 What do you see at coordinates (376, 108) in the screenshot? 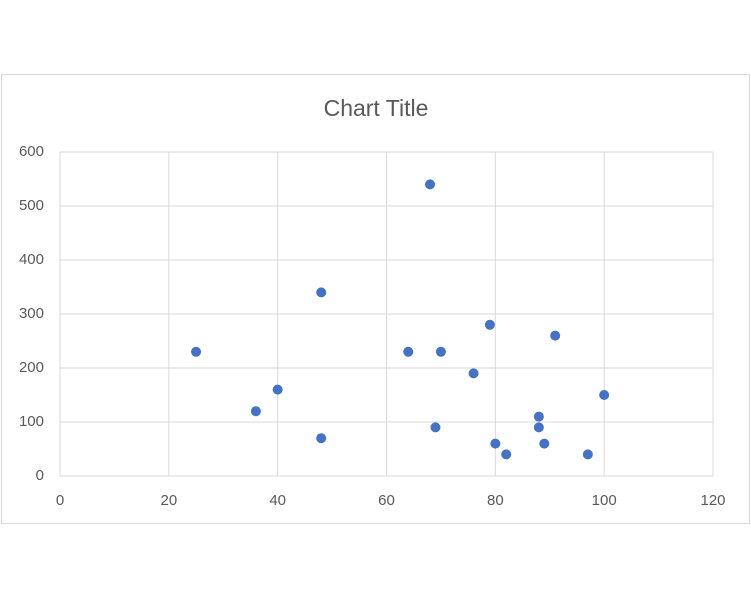
I see `chart-title: Chart Title` at bounding box center [376, 108].